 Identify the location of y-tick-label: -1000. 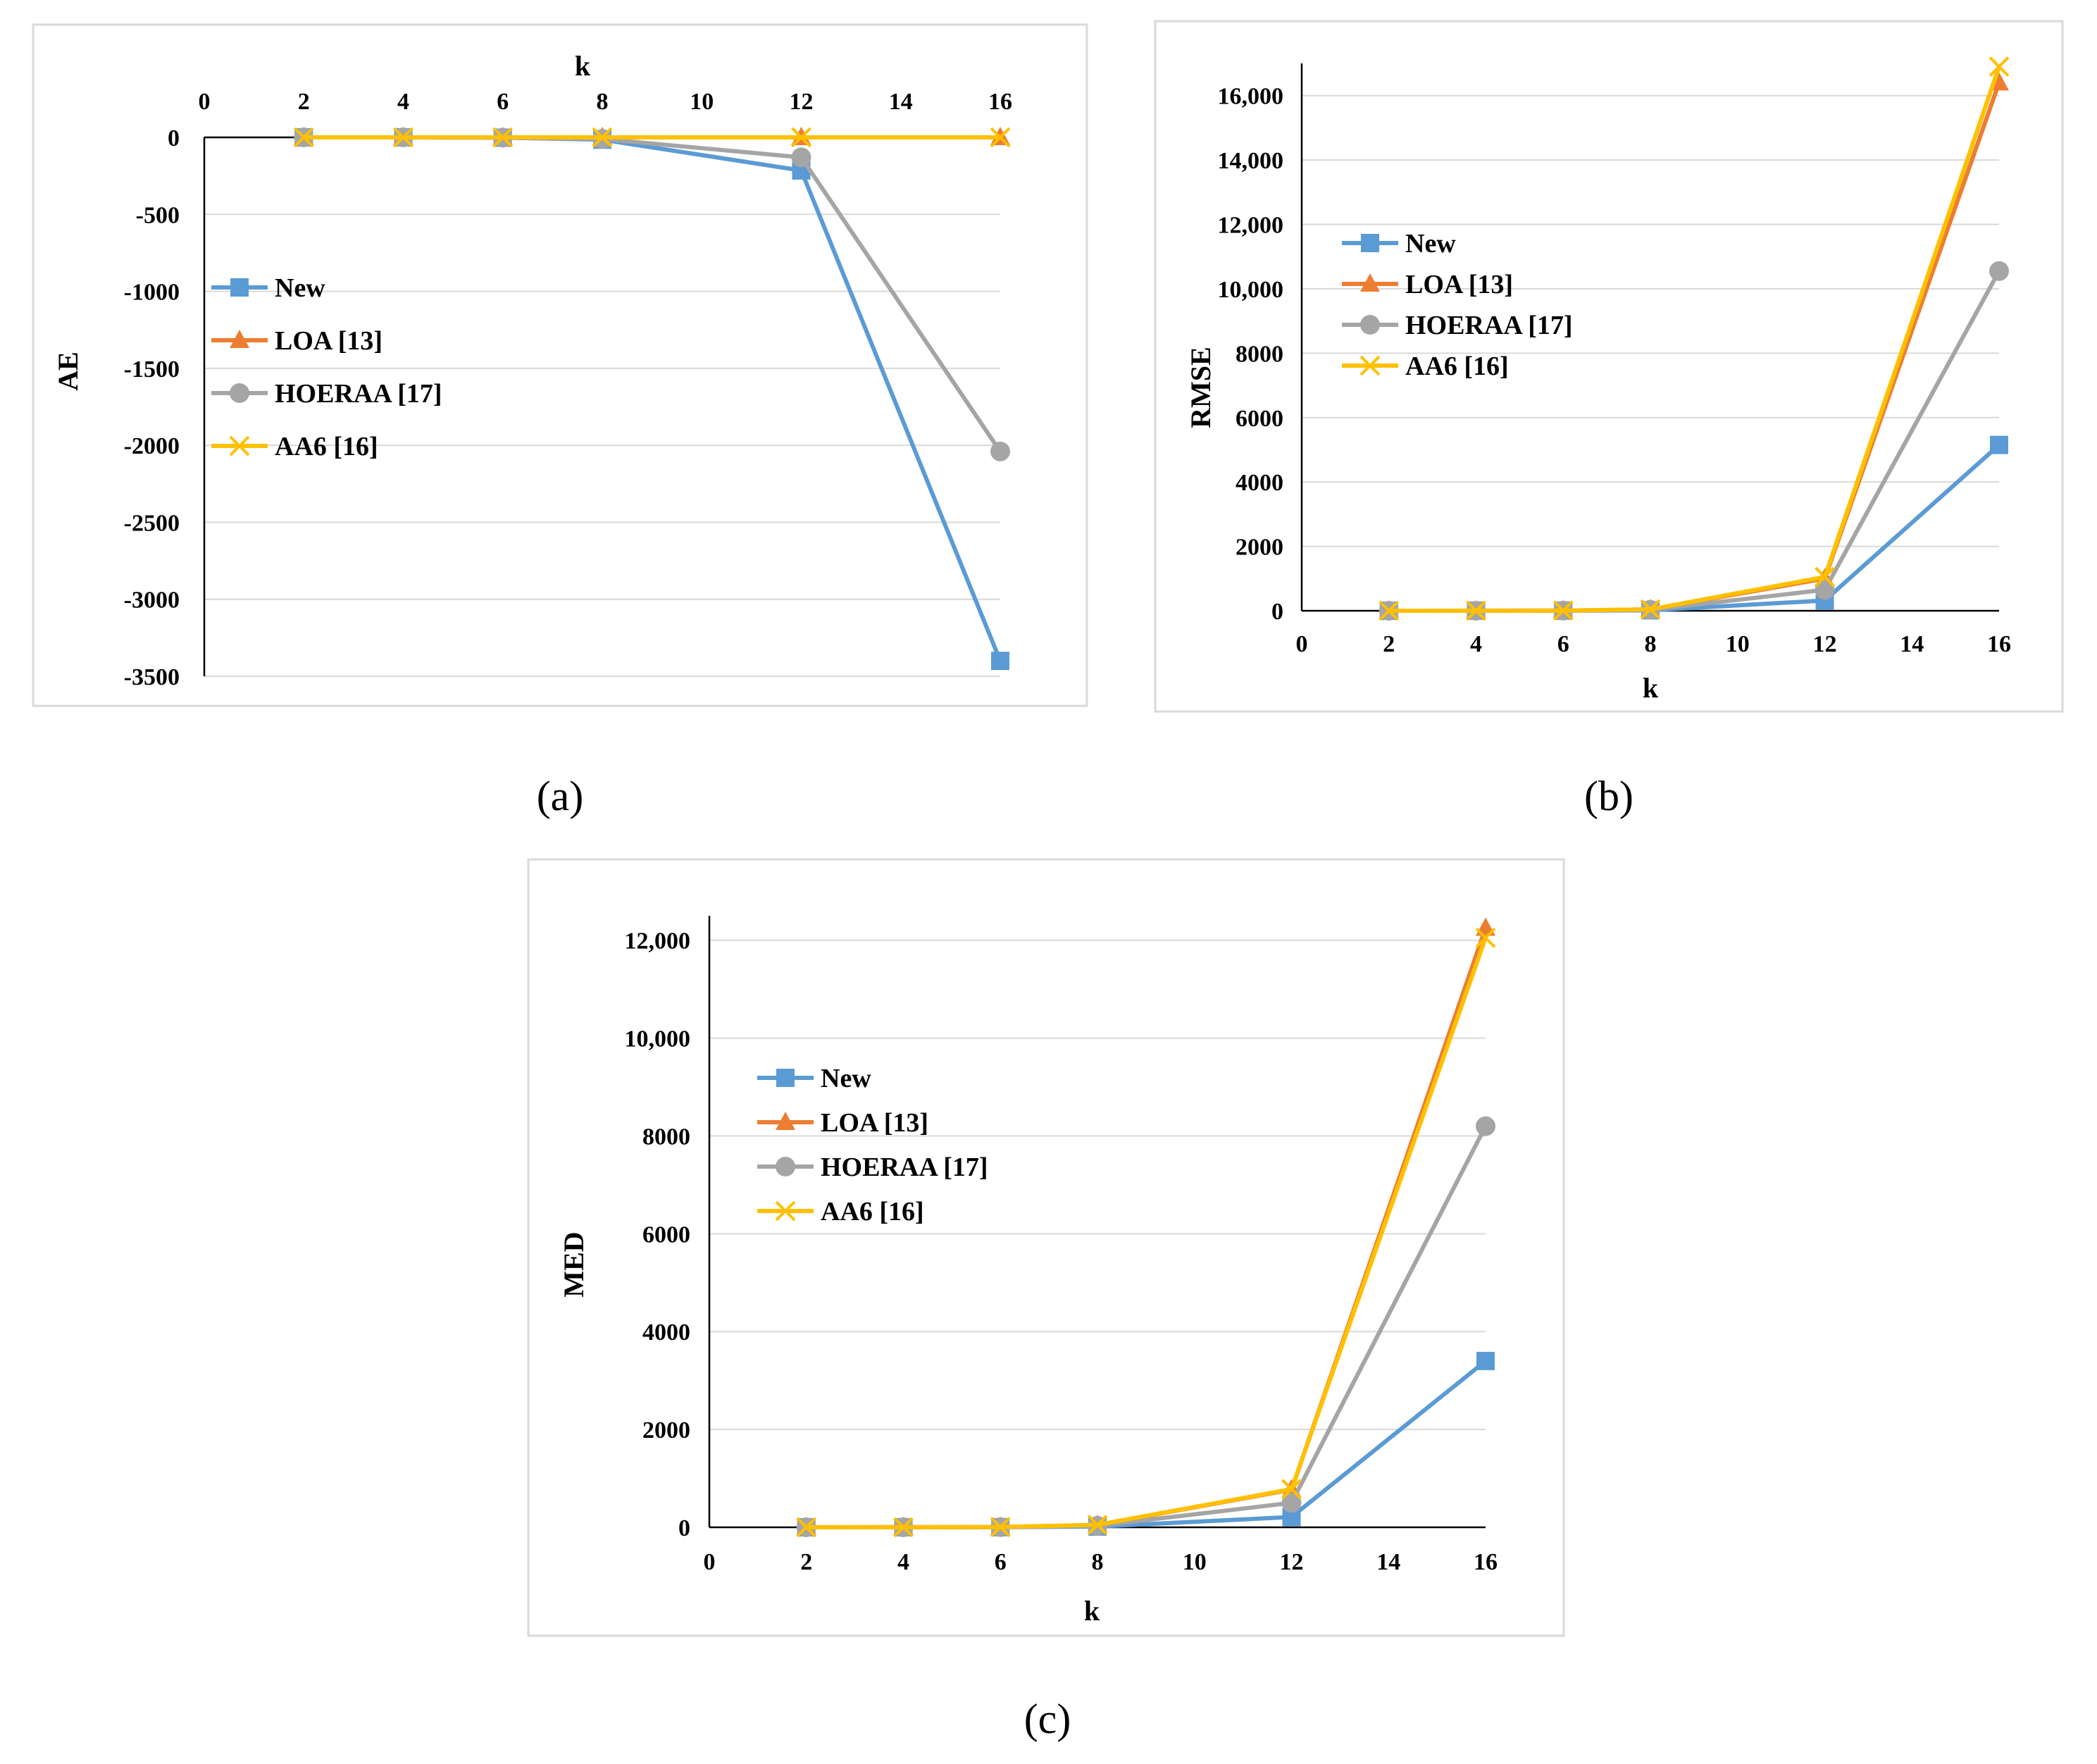
(152, 293).